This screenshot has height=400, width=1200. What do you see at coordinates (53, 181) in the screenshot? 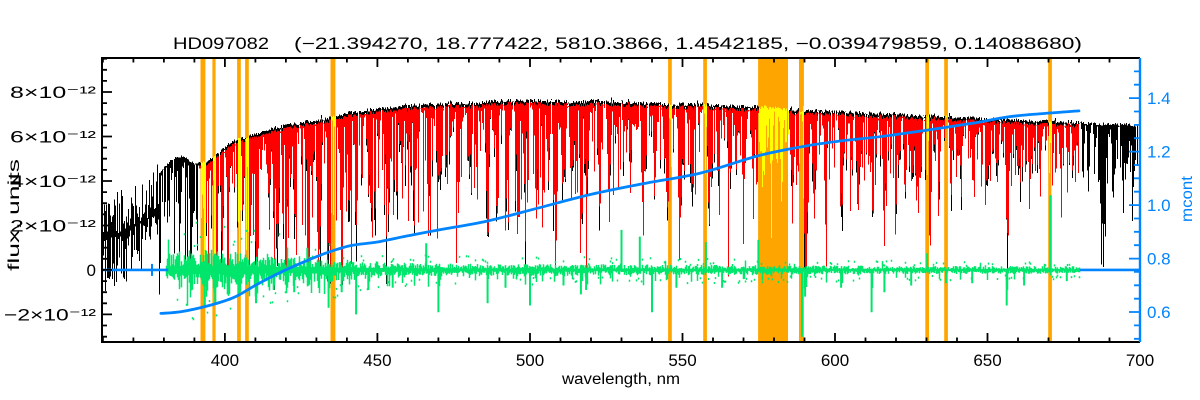
I see `y-tick-label: 4×10⁻¹²` at bounding box center [53, 181].